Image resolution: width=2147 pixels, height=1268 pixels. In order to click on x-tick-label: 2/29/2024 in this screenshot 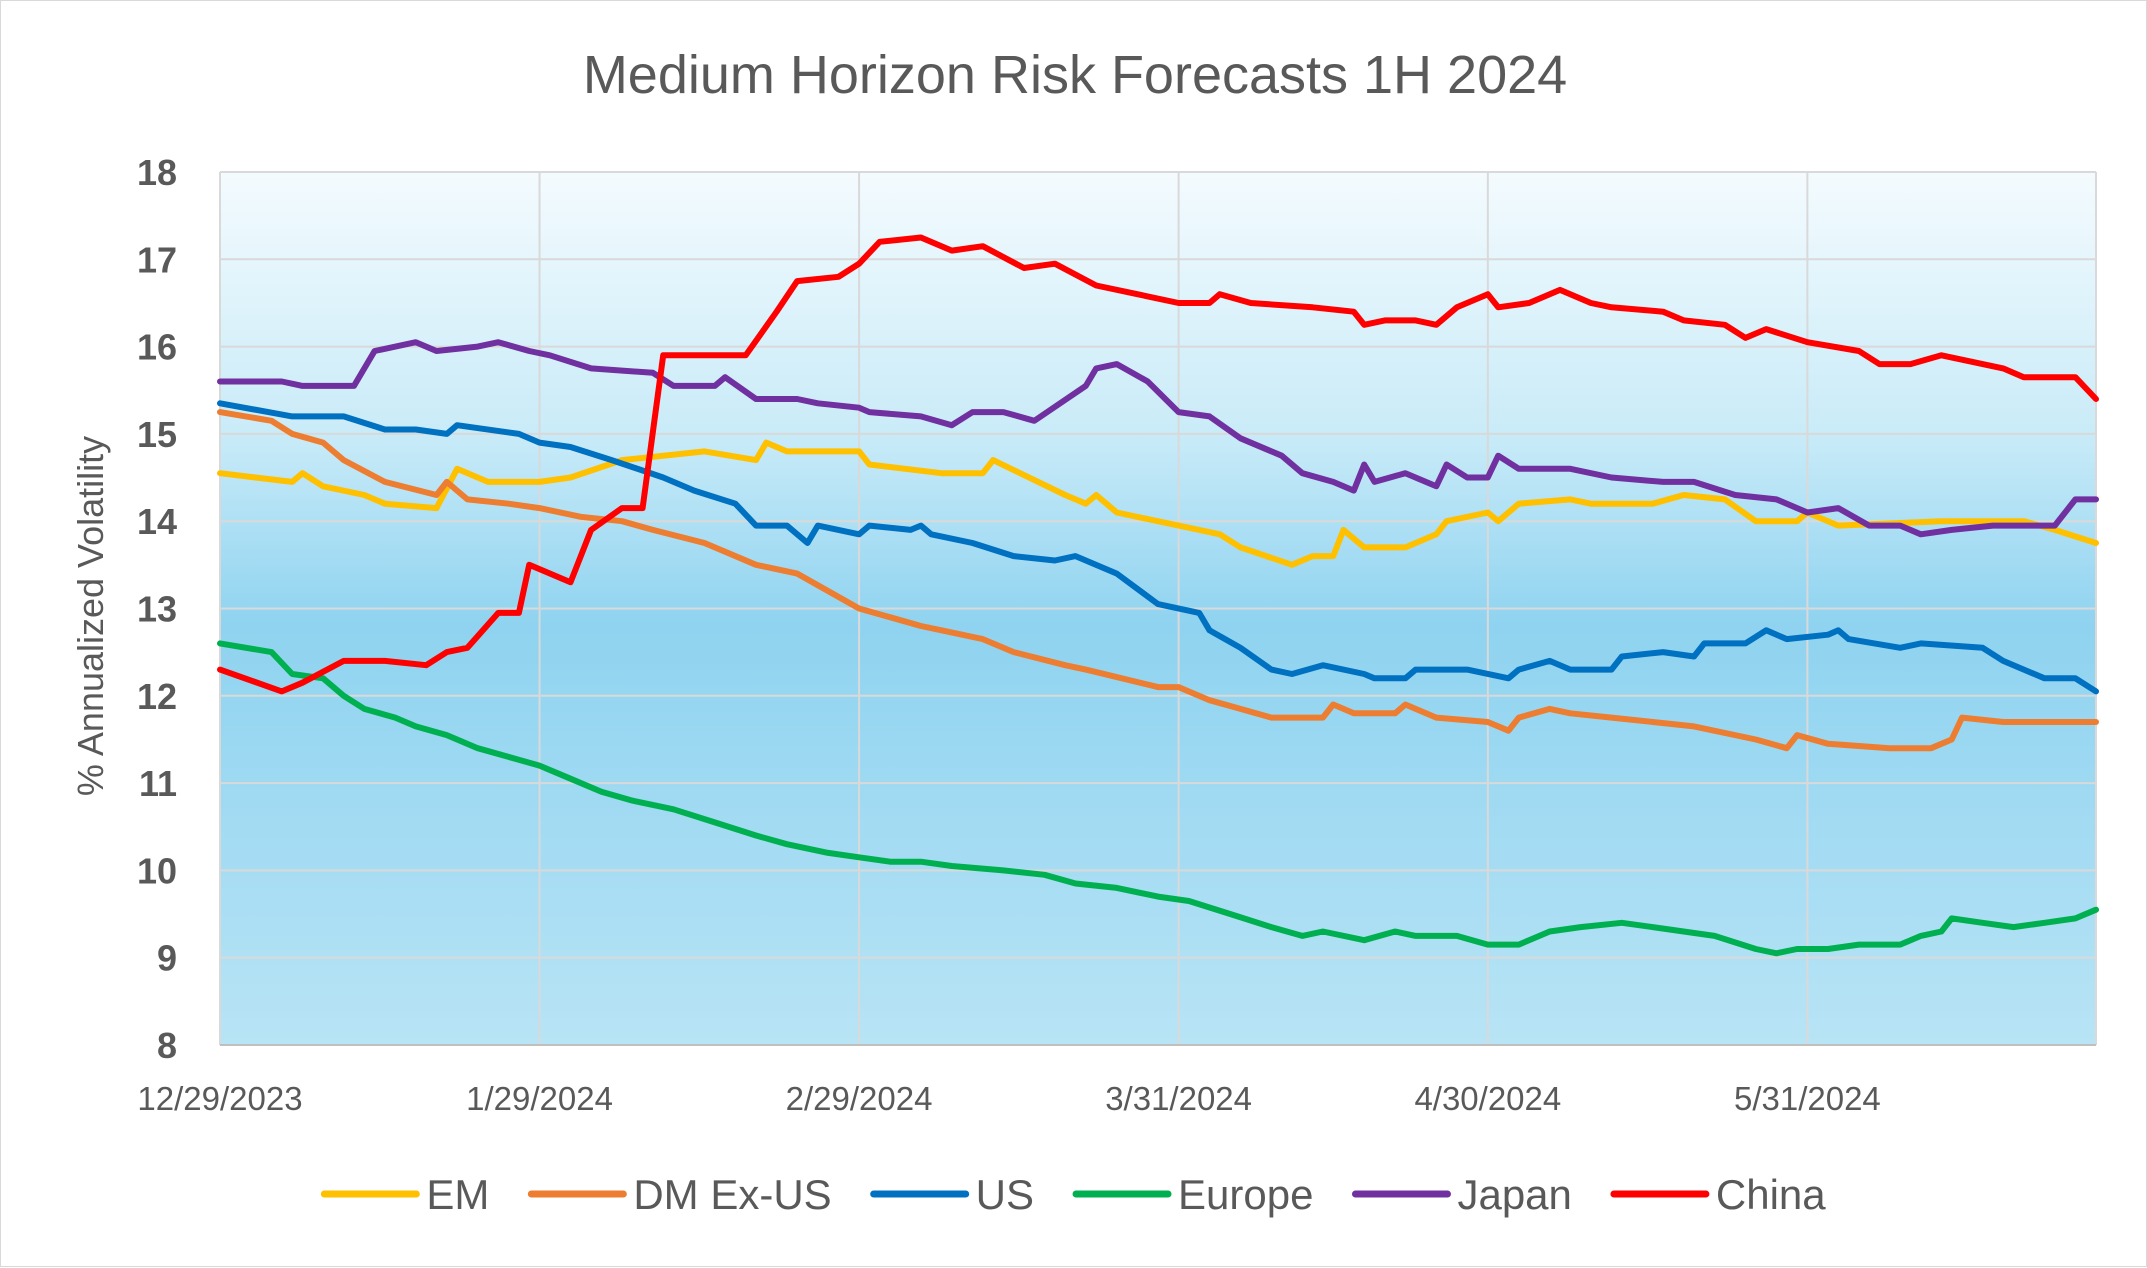, I will do `click(859, 1098)`.